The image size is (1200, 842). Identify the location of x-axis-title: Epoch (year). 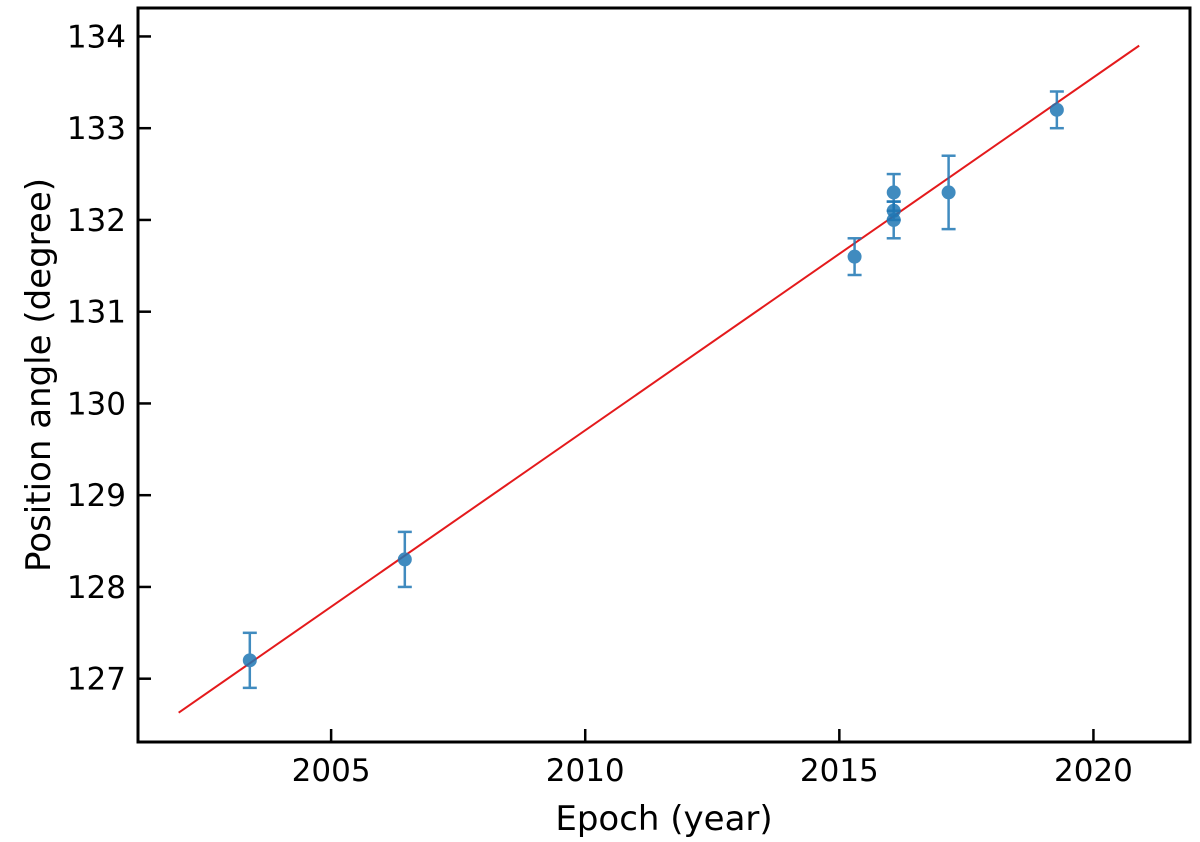
(663, 819).